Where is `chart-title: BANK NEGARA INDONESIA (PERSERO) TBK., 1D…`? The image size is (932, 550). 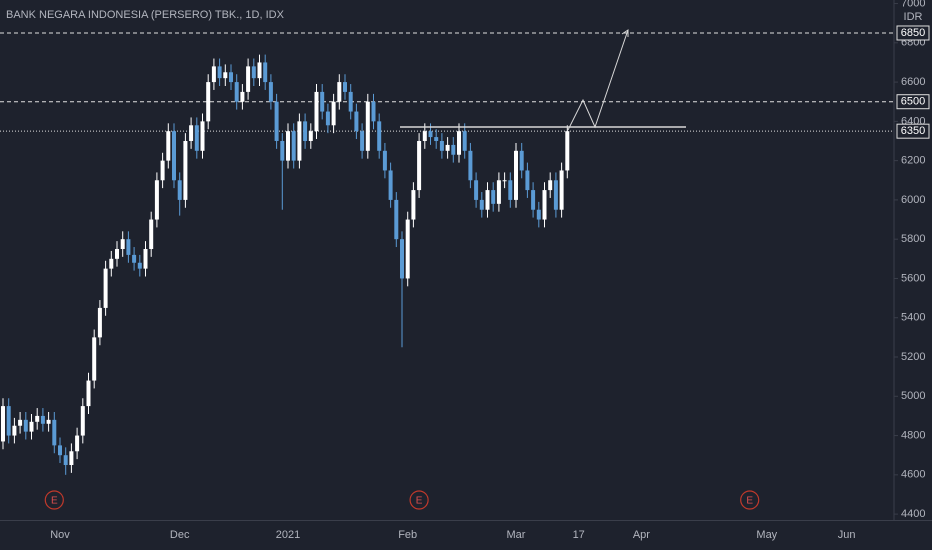 chart-title: BANK NEGARA INDONESIA (PERSERO) TBK., 1D… is located at coordinates (145, 15).